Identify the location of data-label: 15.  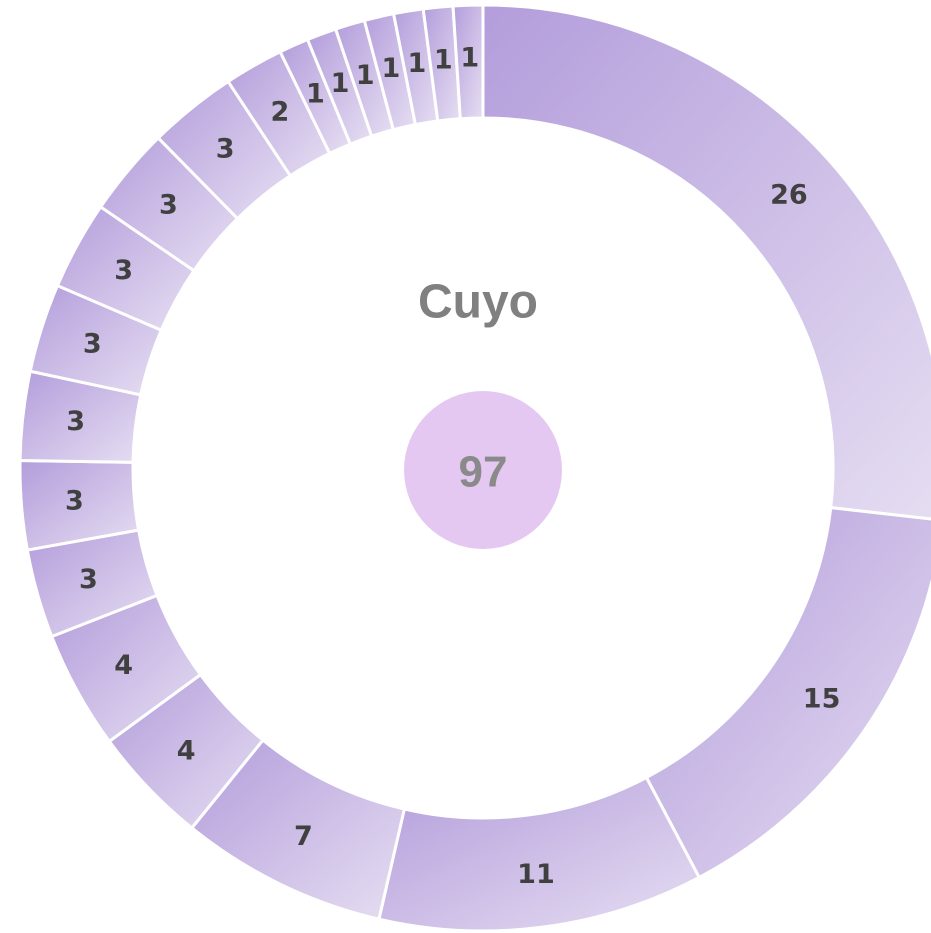
(822, 699).